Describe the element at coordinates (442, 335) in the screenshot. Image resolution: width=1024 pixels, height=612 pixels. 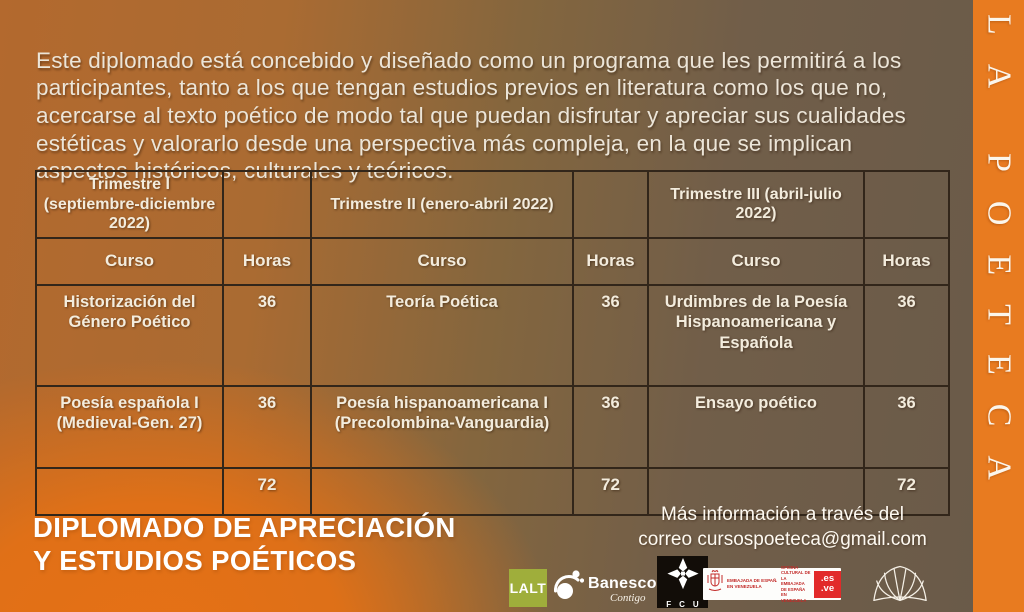
I see `course-cell: Teoría Poética` at that location.